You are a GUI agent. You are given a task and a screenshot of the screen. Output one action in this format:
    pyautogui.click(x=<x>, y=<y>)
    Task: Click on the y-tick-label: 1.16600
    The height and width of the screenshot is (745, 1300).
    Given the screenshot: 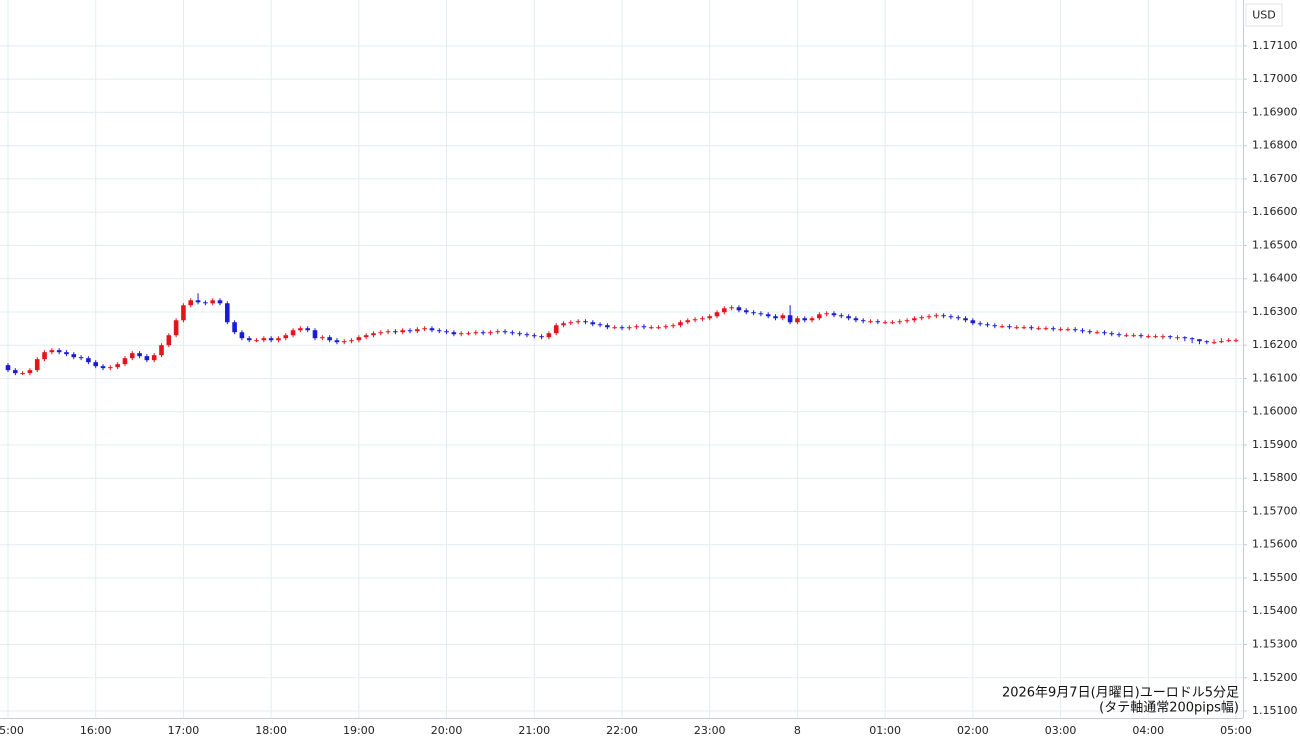 What is the action you would take?
    pyautogui.click(x=1275, y=211)
    